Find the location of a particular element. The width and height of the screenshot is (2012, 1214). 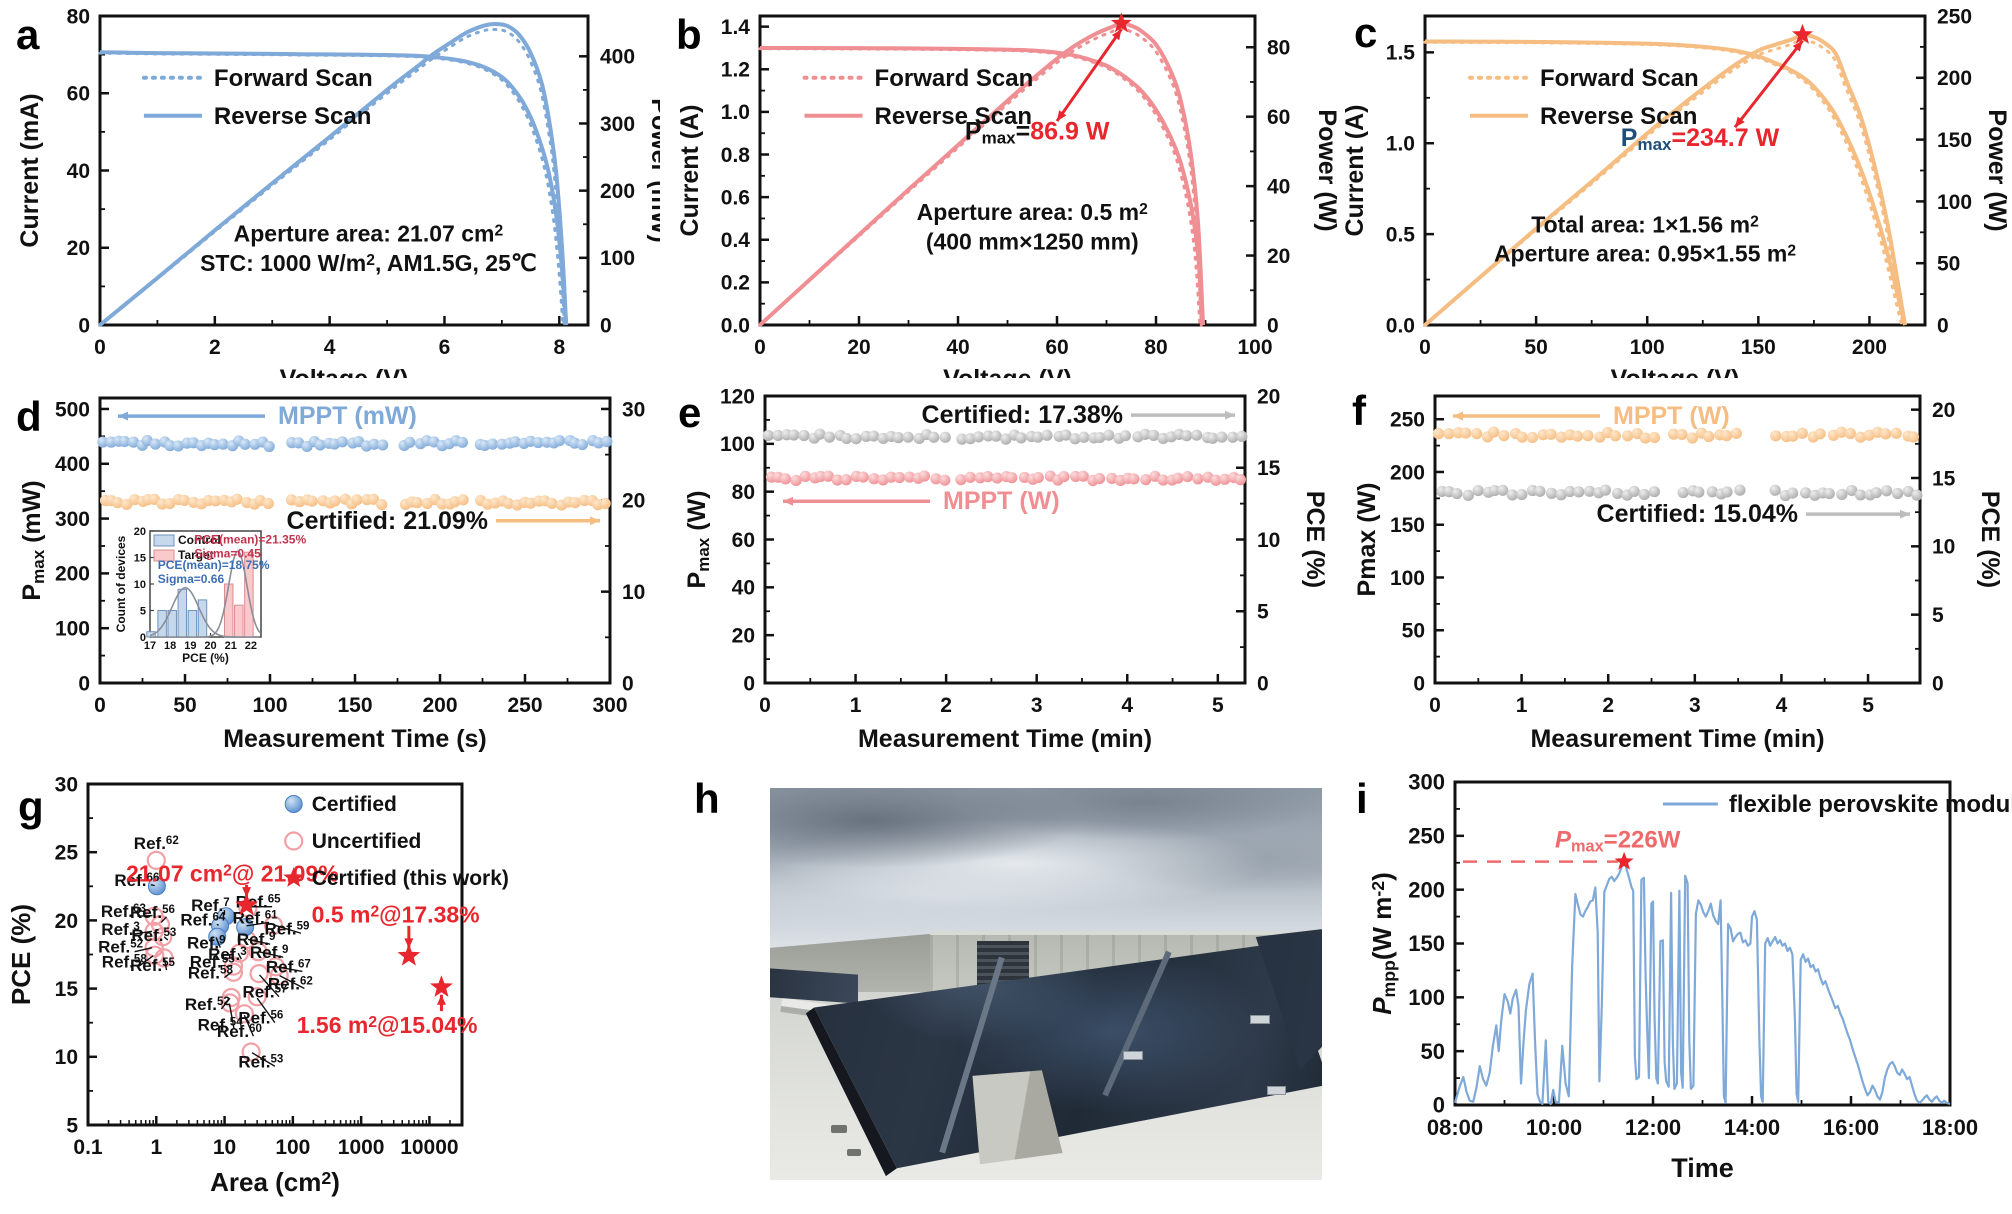

y2-tick-label: 30 is located at coordinates (633, 409).